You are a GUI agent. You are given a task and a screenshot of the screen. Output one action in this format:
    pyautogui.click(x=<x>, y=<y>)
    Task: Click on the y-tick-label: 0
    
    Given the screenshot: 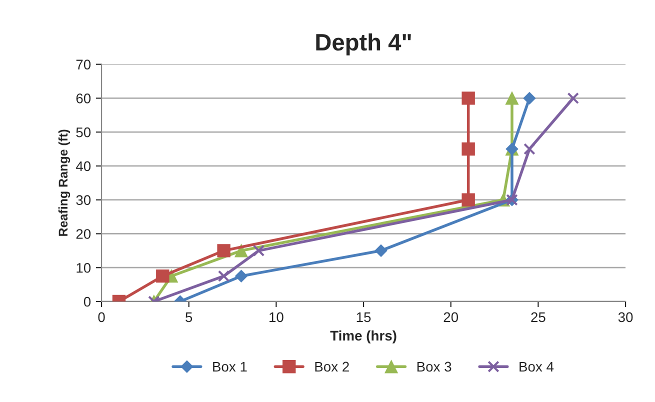 What is the action you would take?
    pyautogui.click(x=87, y=301)
    